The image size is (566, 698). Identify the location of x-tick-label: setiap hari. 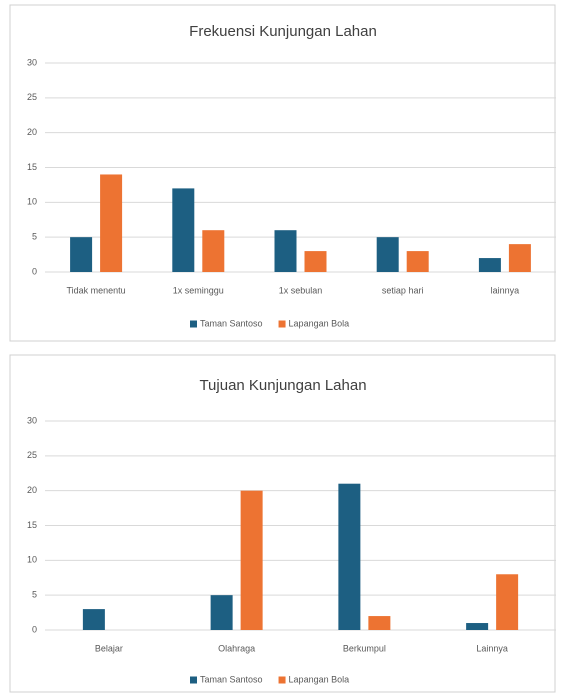
(403, 290).